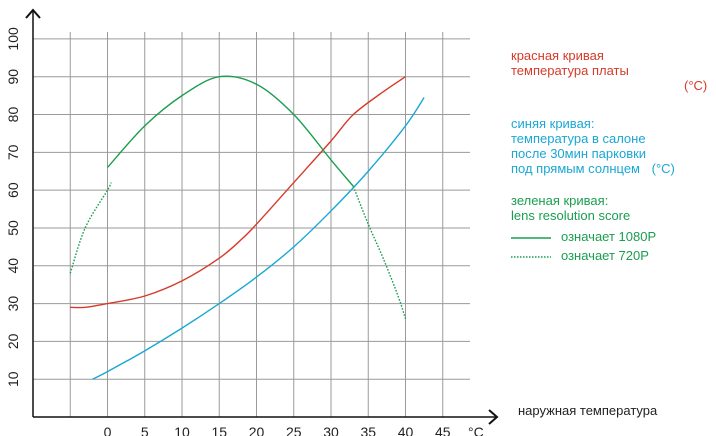  I want to click on legend-green-1080: означает 1080P, so click(609, 236).